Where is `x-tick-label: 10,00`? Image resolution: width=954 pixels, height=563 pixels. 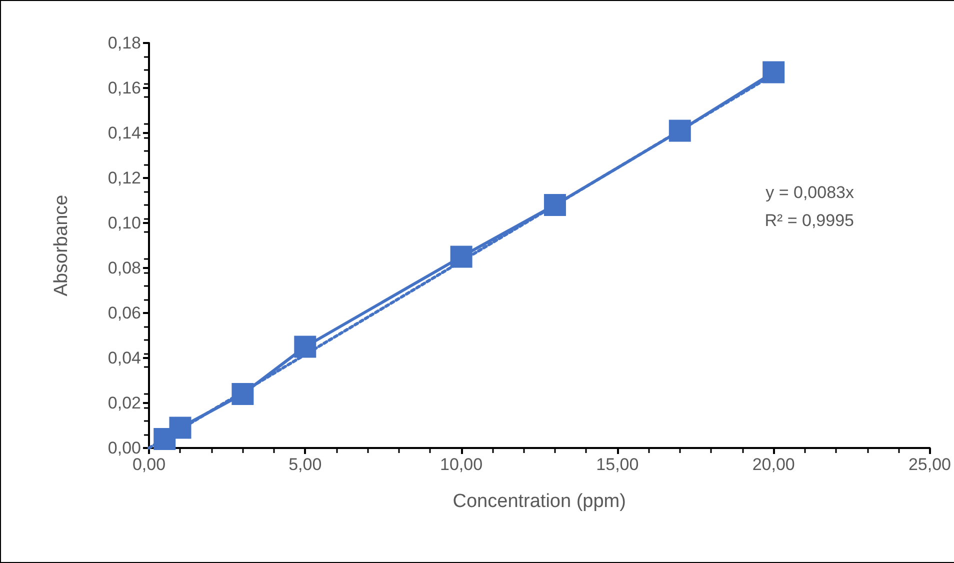 x-tick-label: 10,00 is located at coordinates (461, 464).